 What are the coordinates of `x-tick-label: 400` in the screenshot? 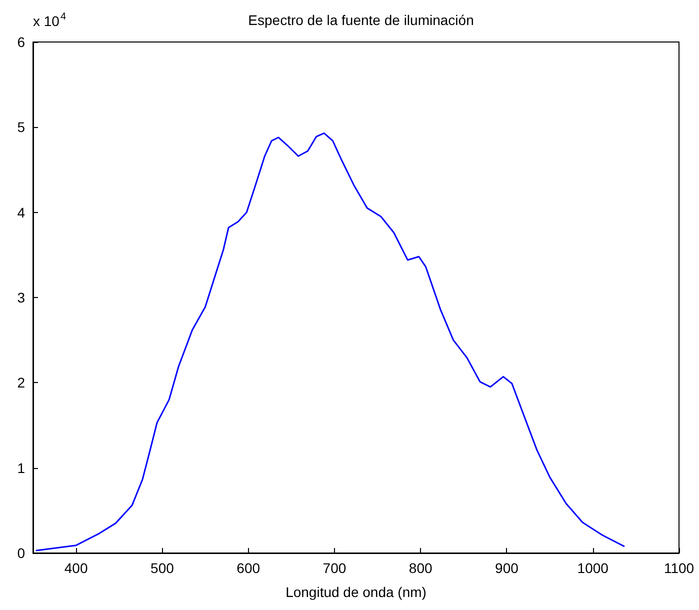 It's located at (76, 568).